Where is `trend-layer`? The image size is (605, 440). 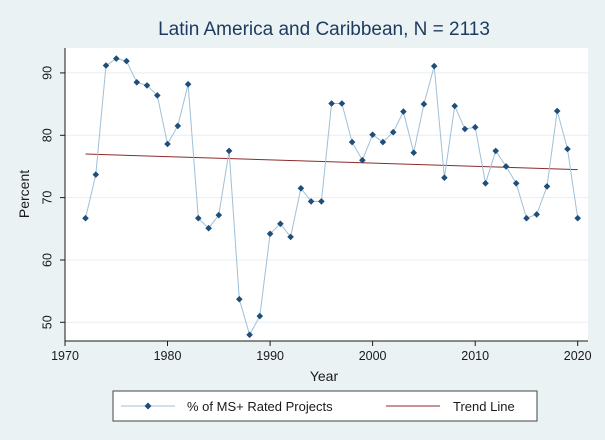 trend-layer is located at coordinates (331, 162).